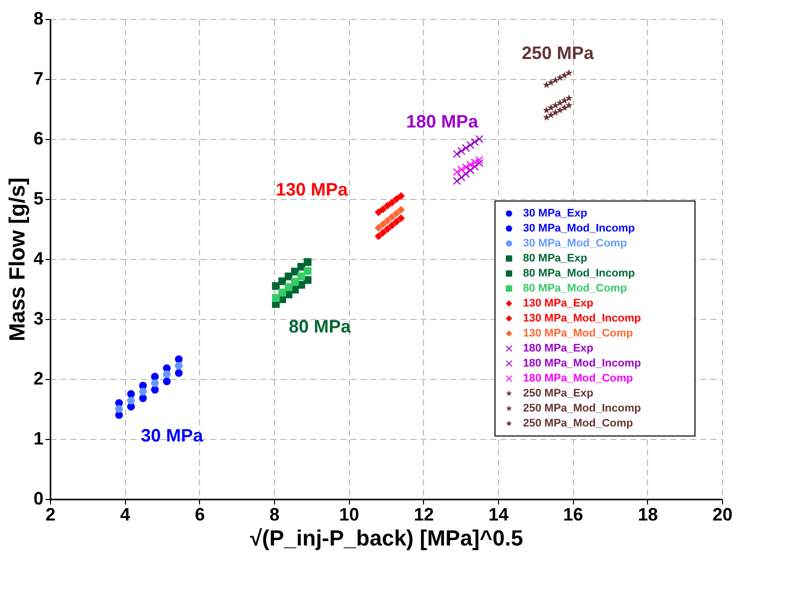  I want to click on x-tick-label: 20, so click(722, 514).